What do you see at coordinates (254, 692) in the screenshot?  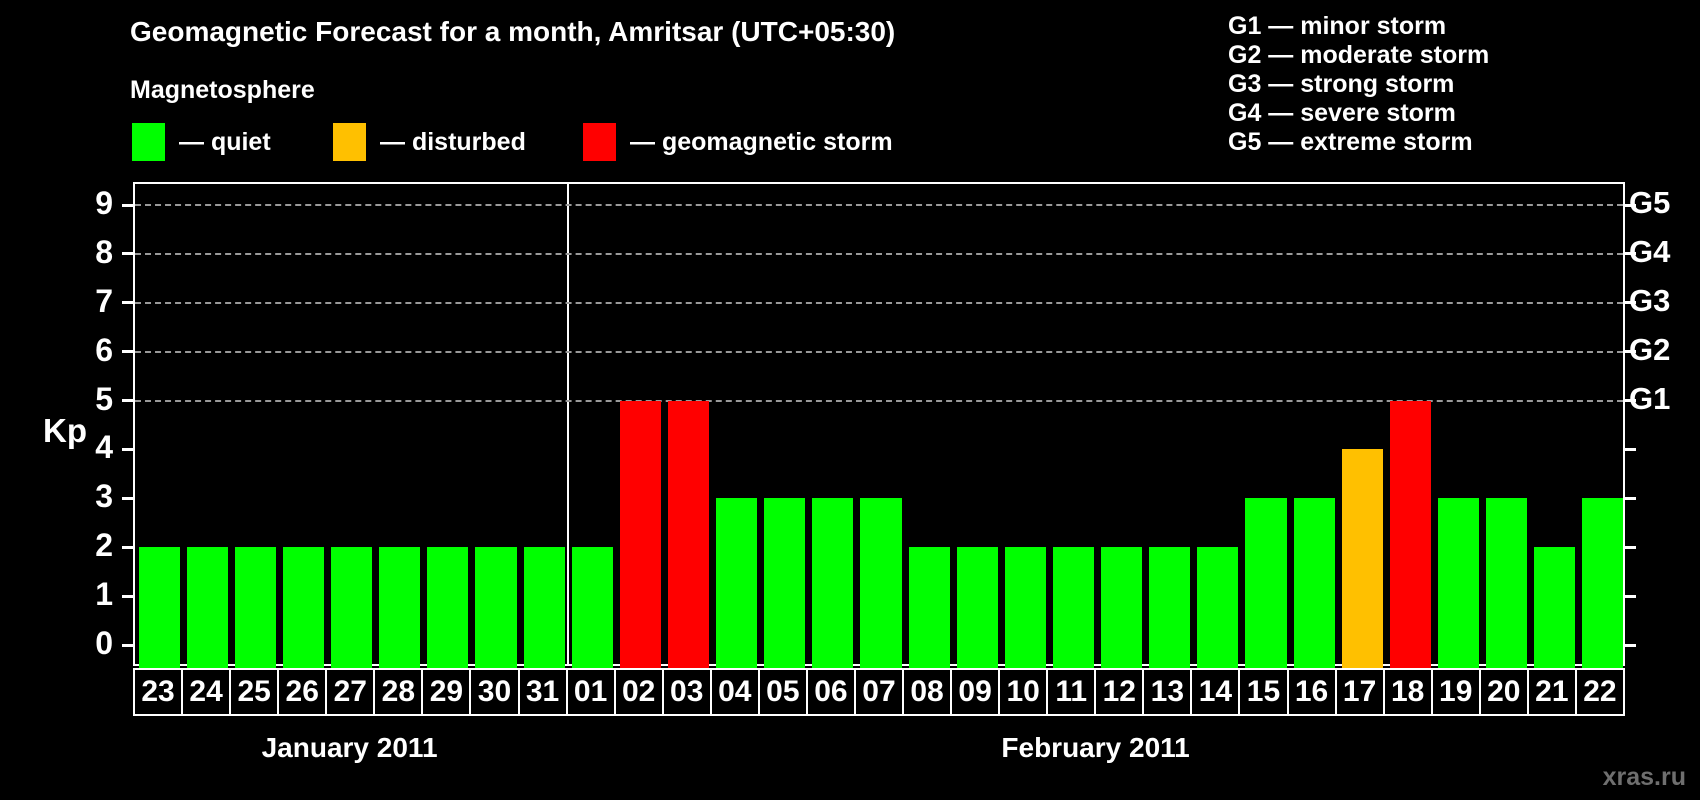 I see `day-label-25: 25` at bounding box center [254, 692].